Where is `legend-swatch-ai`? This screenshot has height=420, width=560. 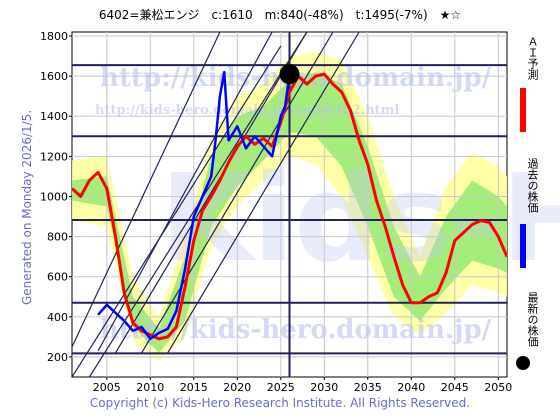 legend-swatch-ai is located at coordinates (523, 110).